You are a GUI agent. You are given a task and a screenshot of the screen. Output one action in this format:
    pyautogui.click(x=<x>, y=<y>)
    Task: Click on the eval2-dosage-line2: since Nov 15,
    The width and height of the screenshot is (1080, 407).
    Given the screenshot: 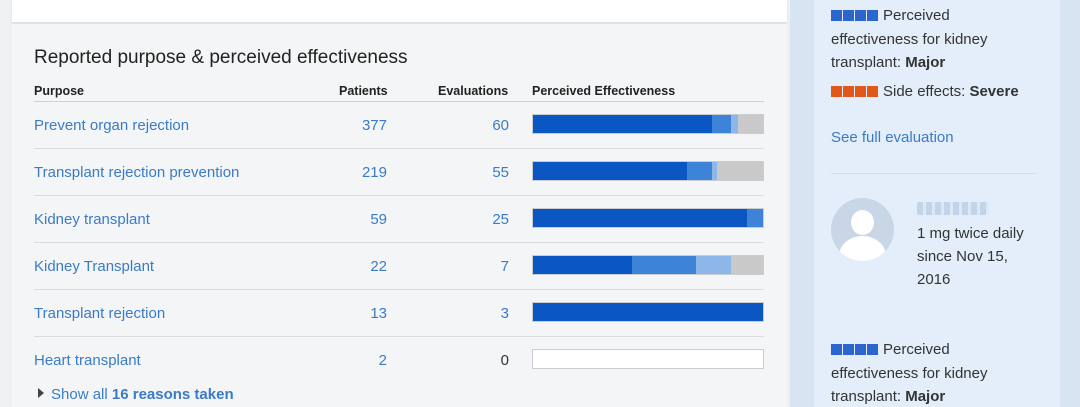 What is the action you would take?
    pyautogui.click(x=962, y=256)
    